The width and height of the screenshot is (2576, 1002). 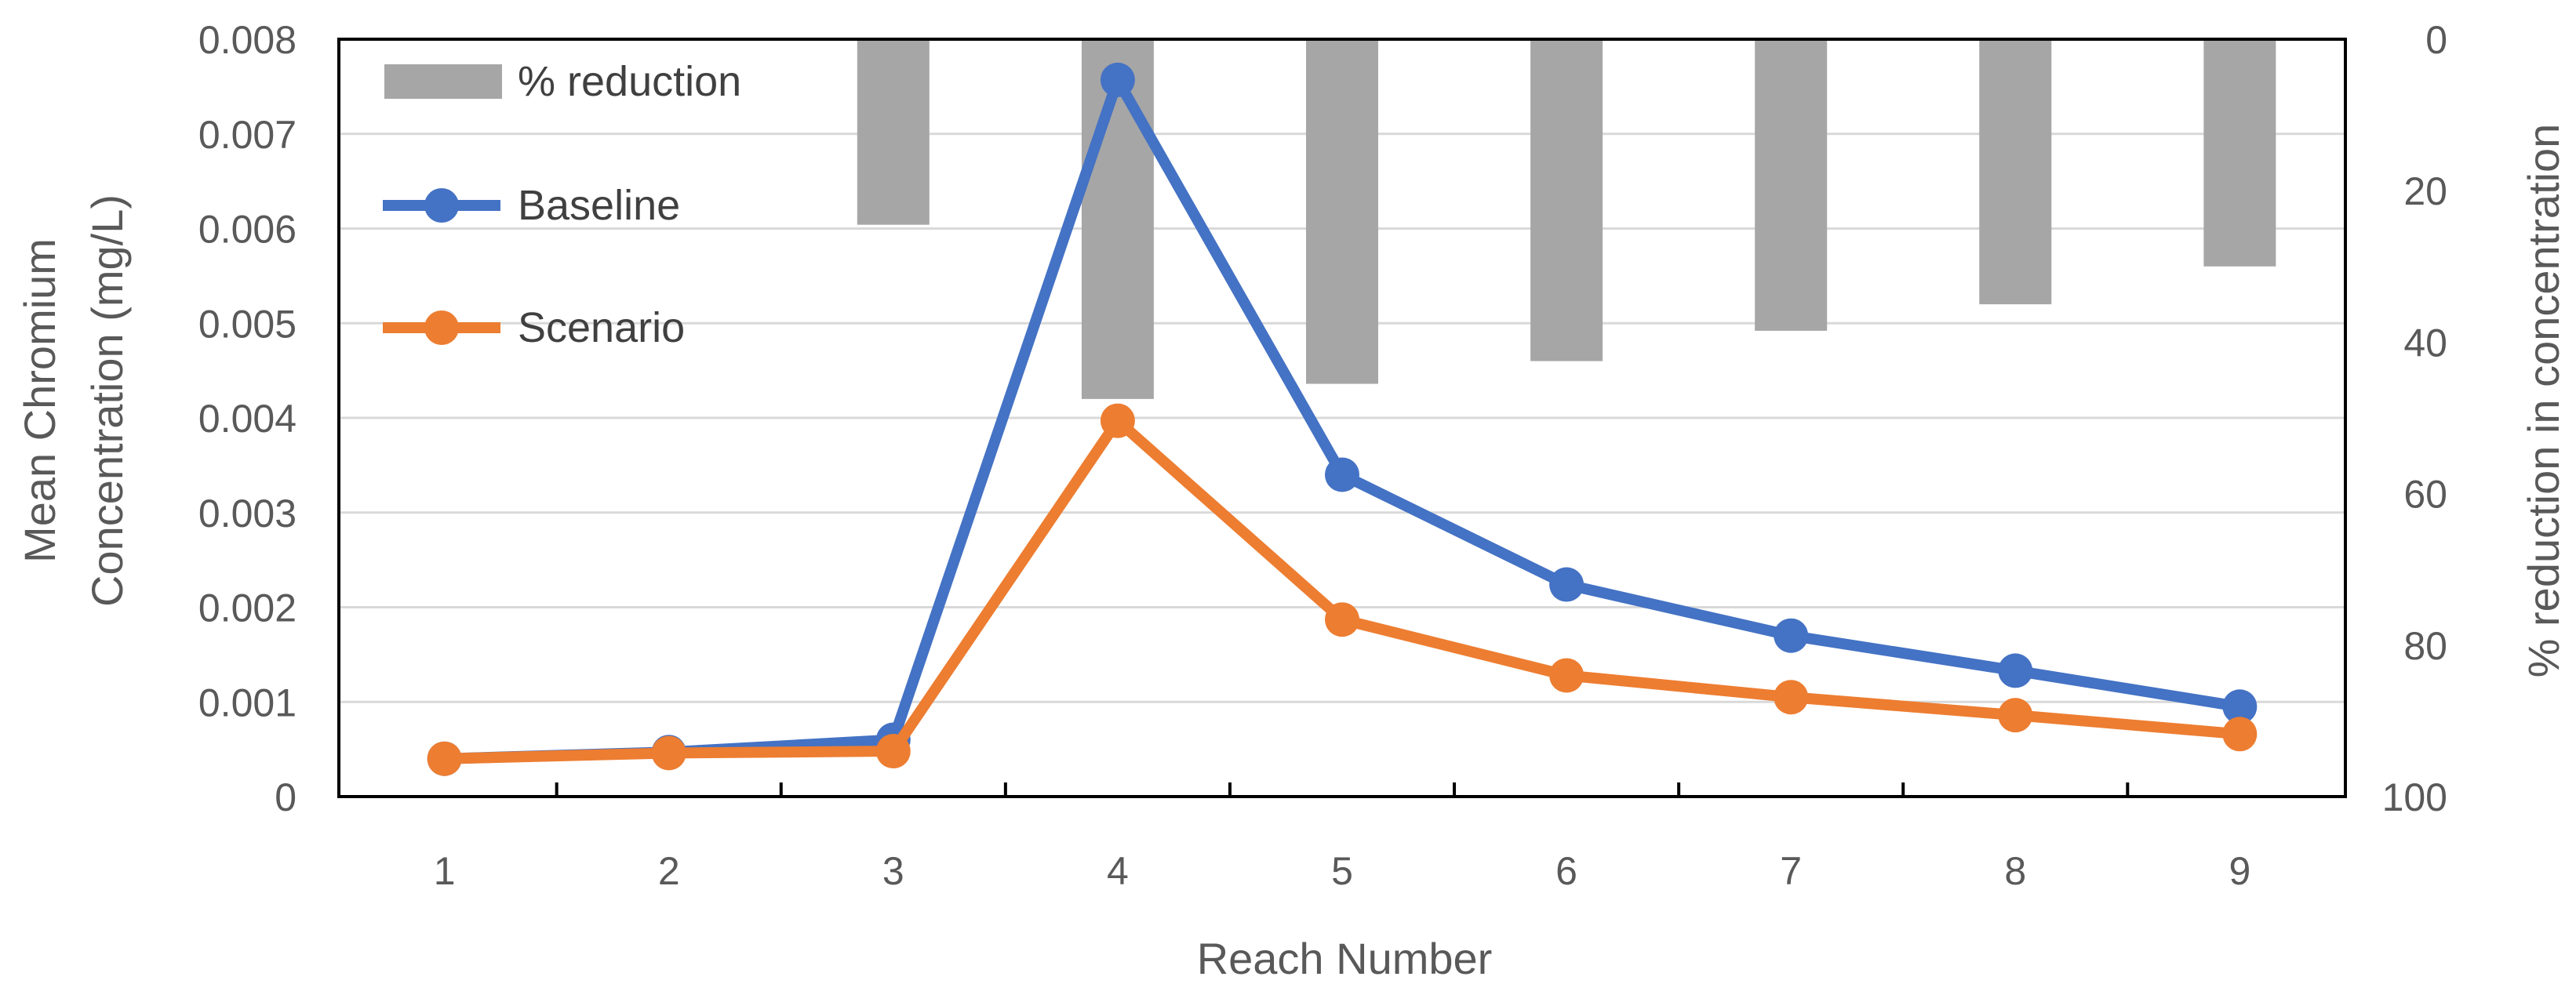 I want to click on x-tick-label: 5, so click(x=1342, y=871).